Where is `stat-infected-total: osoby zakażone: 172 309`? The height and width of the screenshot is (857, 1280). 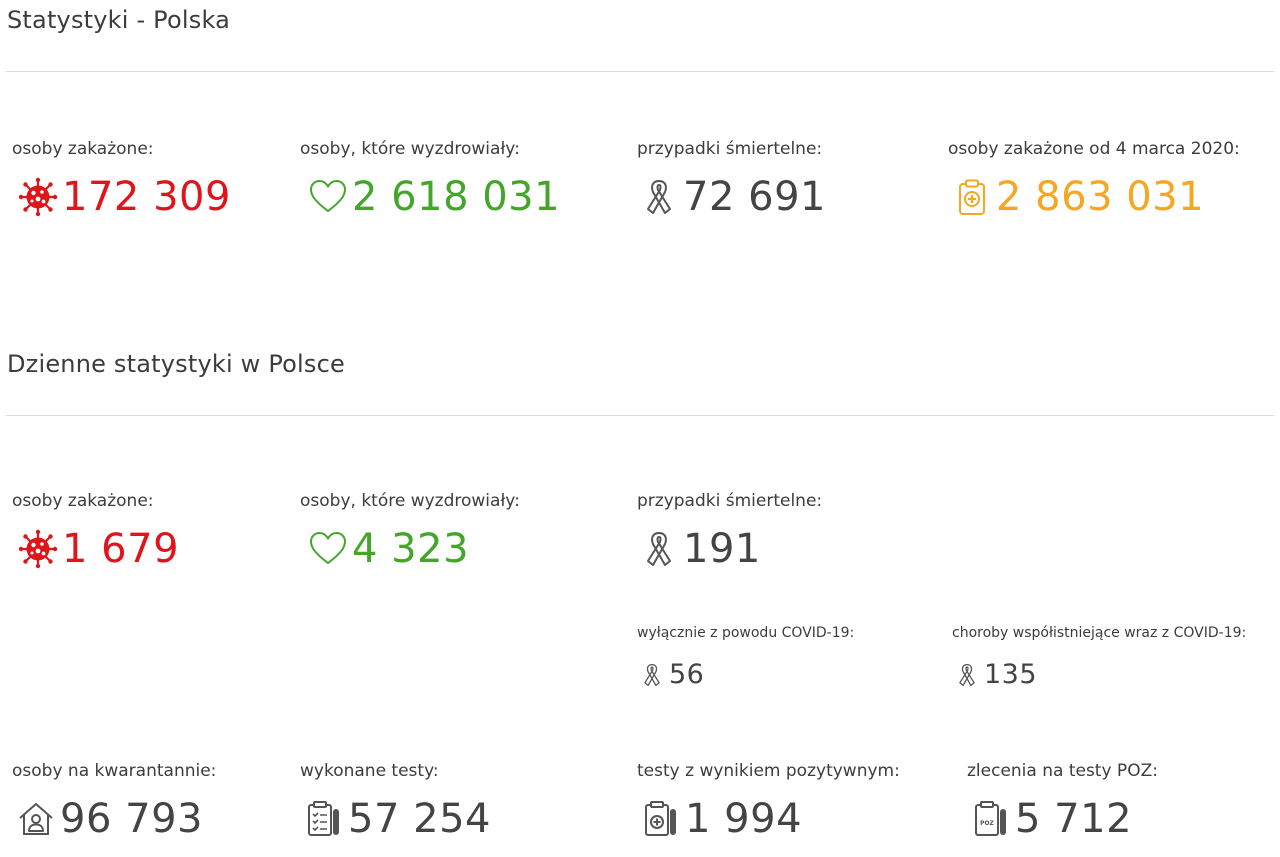
stat-infected-total: osoby zakażone: 172 309 is located at coordinates (121, 178).